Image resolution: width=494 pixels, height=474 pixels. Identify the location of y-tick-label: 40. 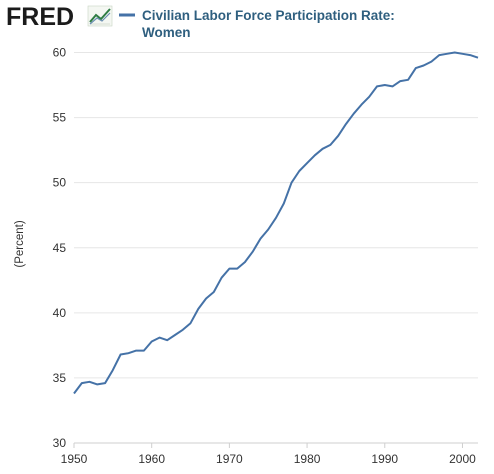
(60, 313).